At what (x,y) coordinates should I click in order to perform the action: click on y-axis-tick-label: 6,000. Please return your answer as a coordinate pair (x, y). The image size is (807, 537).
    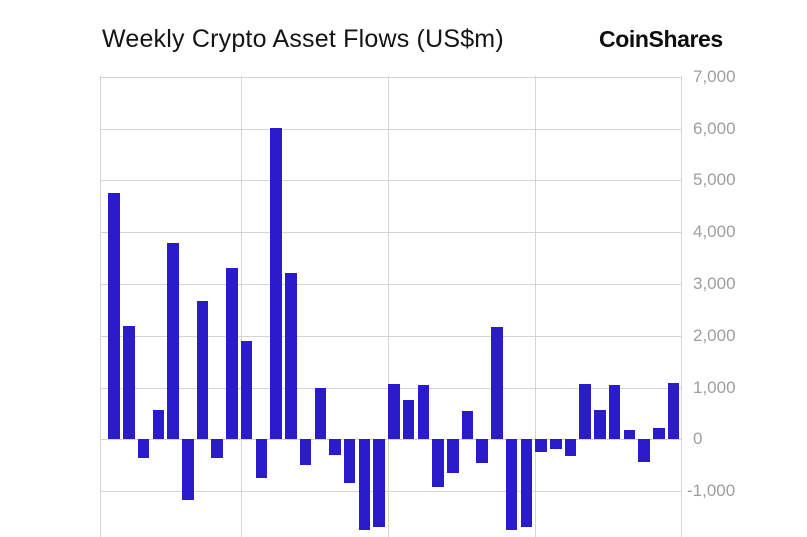
    Looking at the image, I should click on (714, 128).